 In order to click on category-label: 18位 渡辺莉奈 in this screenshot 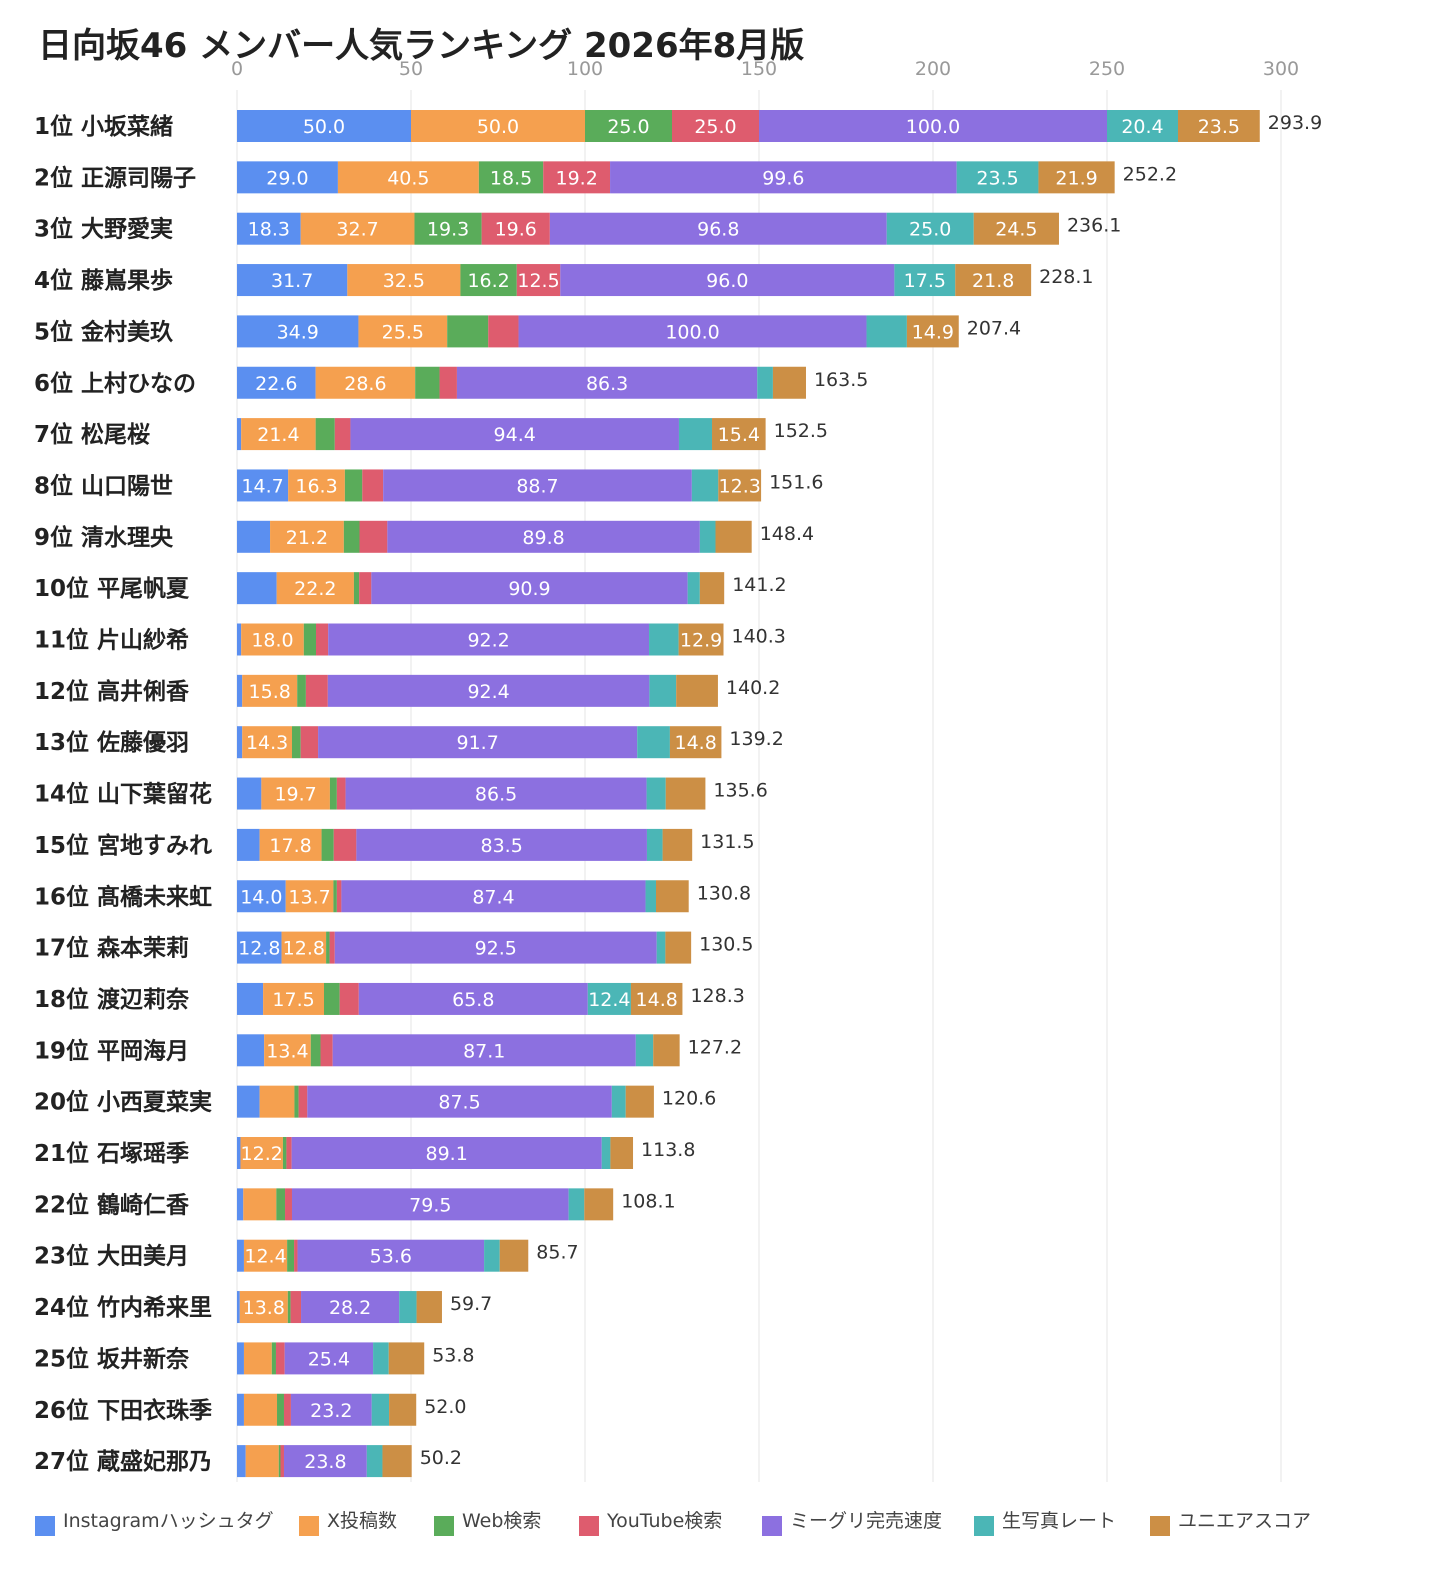, I will do `click(112, 999)`.